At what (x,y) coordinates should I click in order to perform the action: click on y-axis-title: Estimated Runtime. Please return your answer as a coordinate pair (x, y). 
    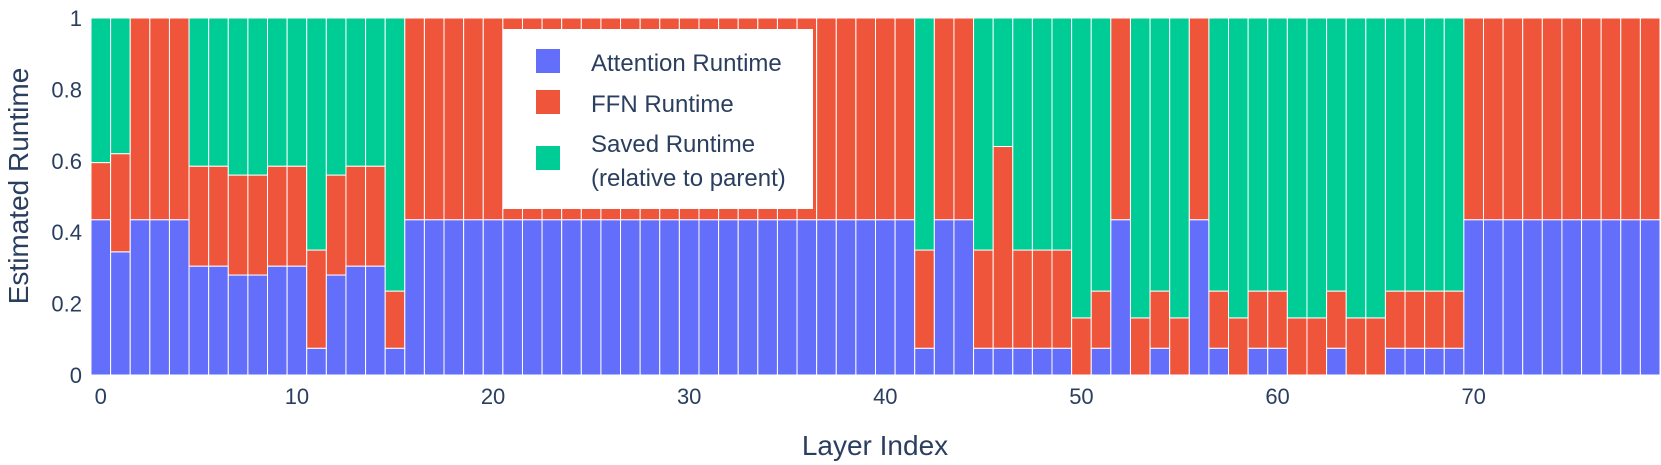
    Looking at the image, I should click on (18, 186).